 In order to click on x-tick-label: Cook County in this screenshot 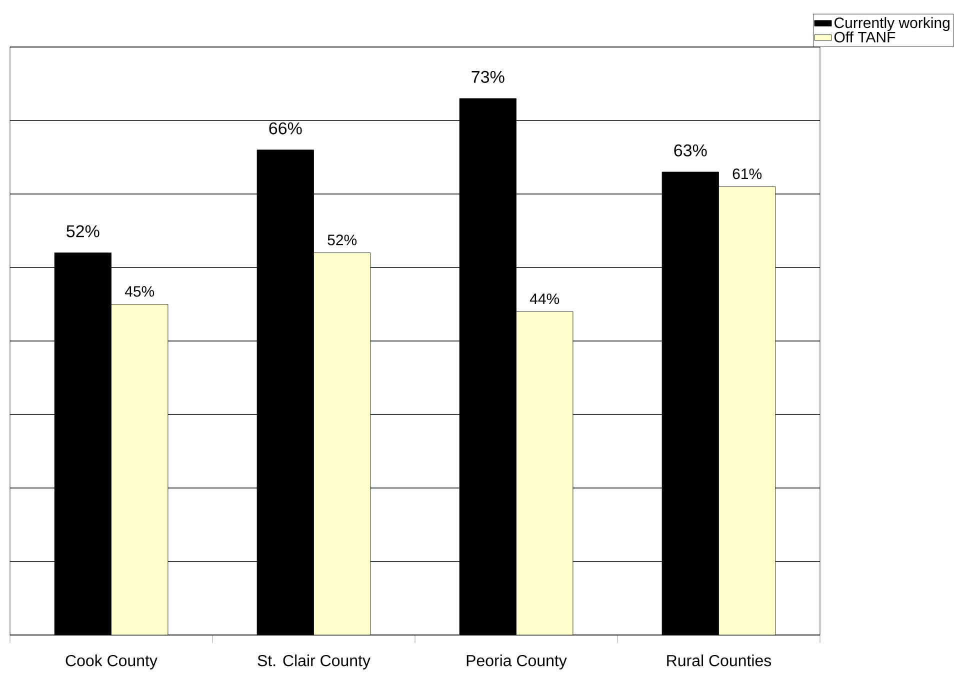, I will do `click(112, 662)`.